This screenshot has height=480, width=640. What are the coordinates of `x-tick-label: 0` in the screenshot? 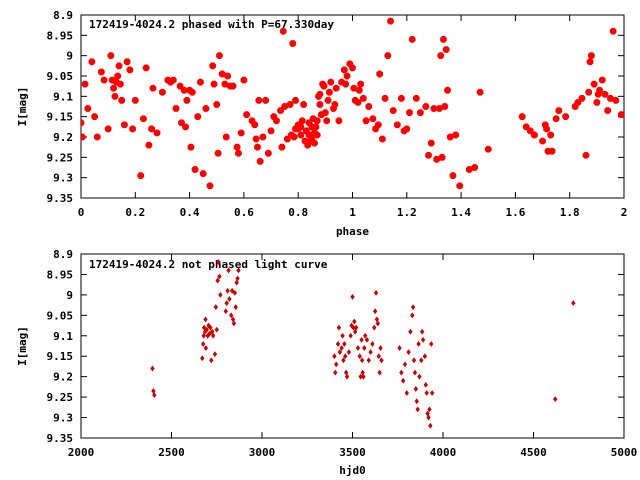 It's located at (81, 212).